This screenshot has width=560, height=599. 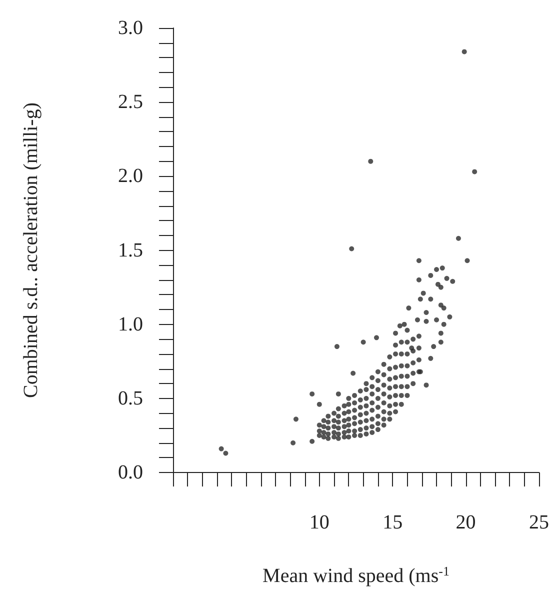 I want to click on x-tick-label: 15, so click(x=392, y=523).